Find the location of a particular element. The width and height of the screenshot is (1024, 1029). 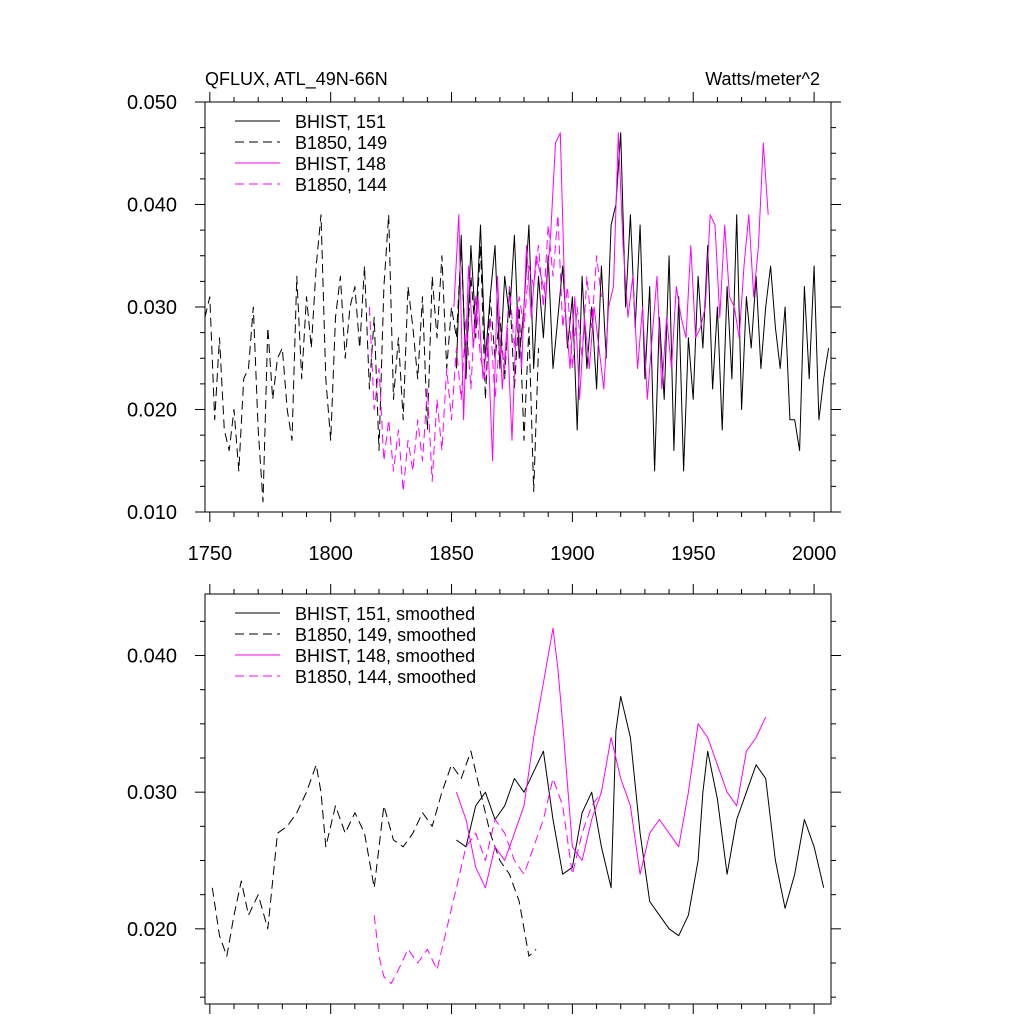

bottom-y-tick-labels: 0.020 0.030 0.040 is located at coordinates (152, 793).